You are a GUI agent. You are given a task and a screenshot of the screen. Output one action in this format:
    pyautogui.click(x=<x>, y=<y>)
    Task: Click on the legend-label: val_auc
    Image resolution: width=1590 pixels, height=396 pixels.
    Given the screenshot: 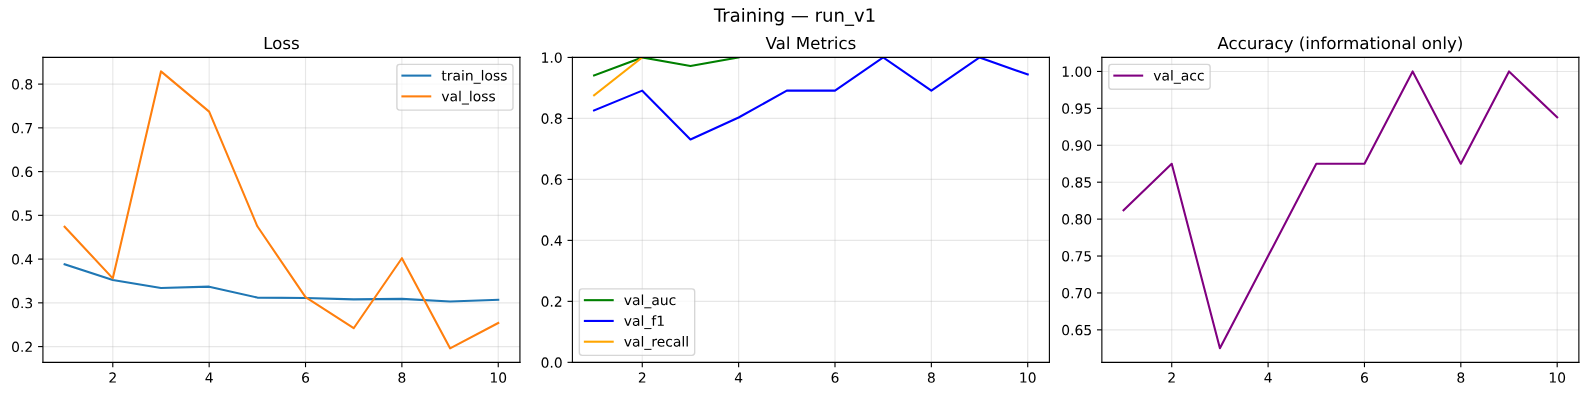 What is the action you would take?
    pyautogui.click(x=650, y=301)
    